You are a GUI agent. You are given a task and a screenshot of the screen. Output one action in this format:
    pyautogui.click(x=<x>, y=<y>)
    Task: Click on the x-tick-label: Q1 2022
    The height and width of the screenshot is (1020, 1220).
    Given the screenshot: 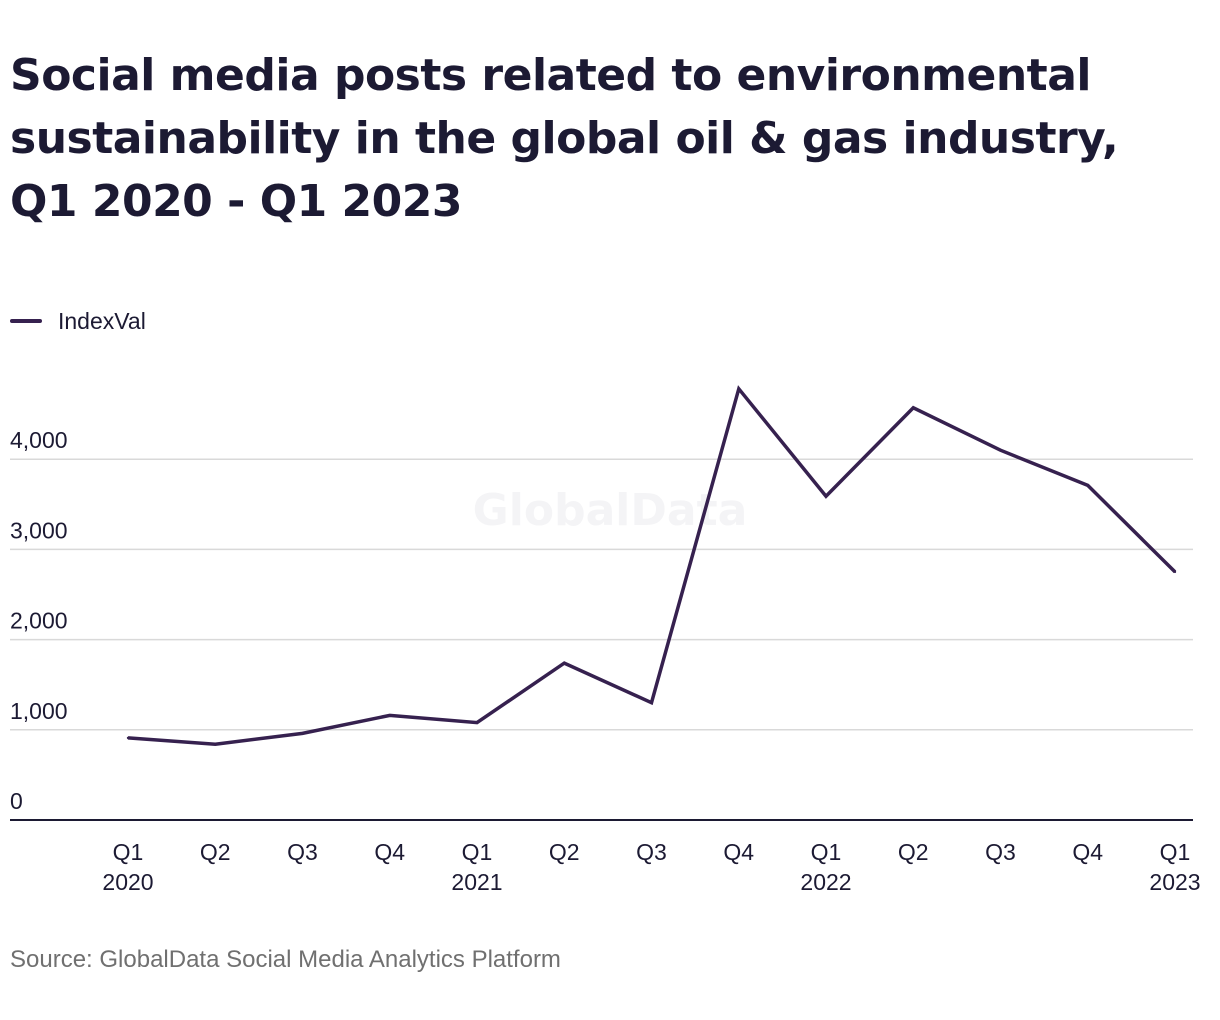 What is the action you would take?
    pyautogui.click(x=825, y=867)
    